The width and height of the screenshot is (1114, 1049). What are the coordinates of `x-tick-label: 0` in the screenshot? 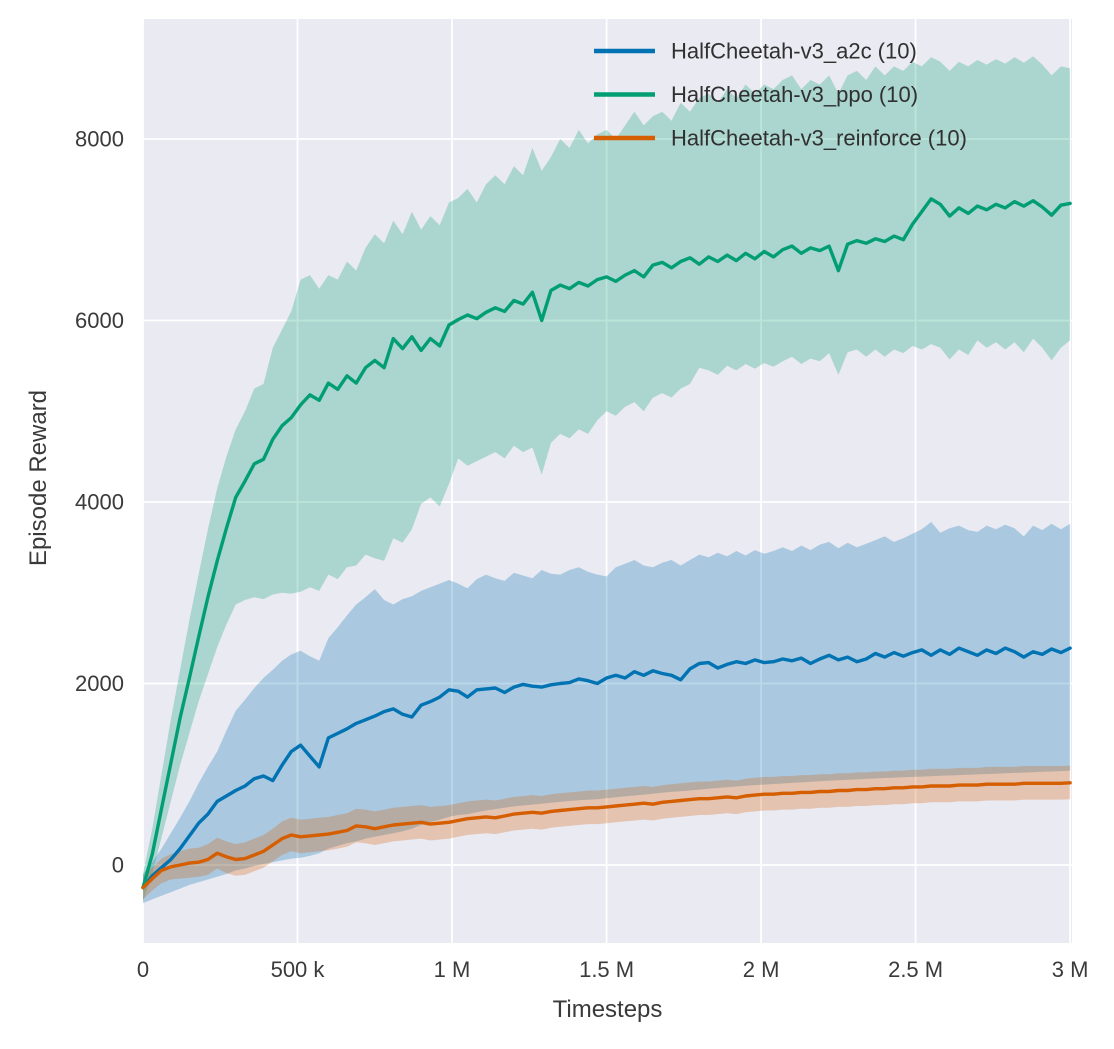 It's located at (143, 969).